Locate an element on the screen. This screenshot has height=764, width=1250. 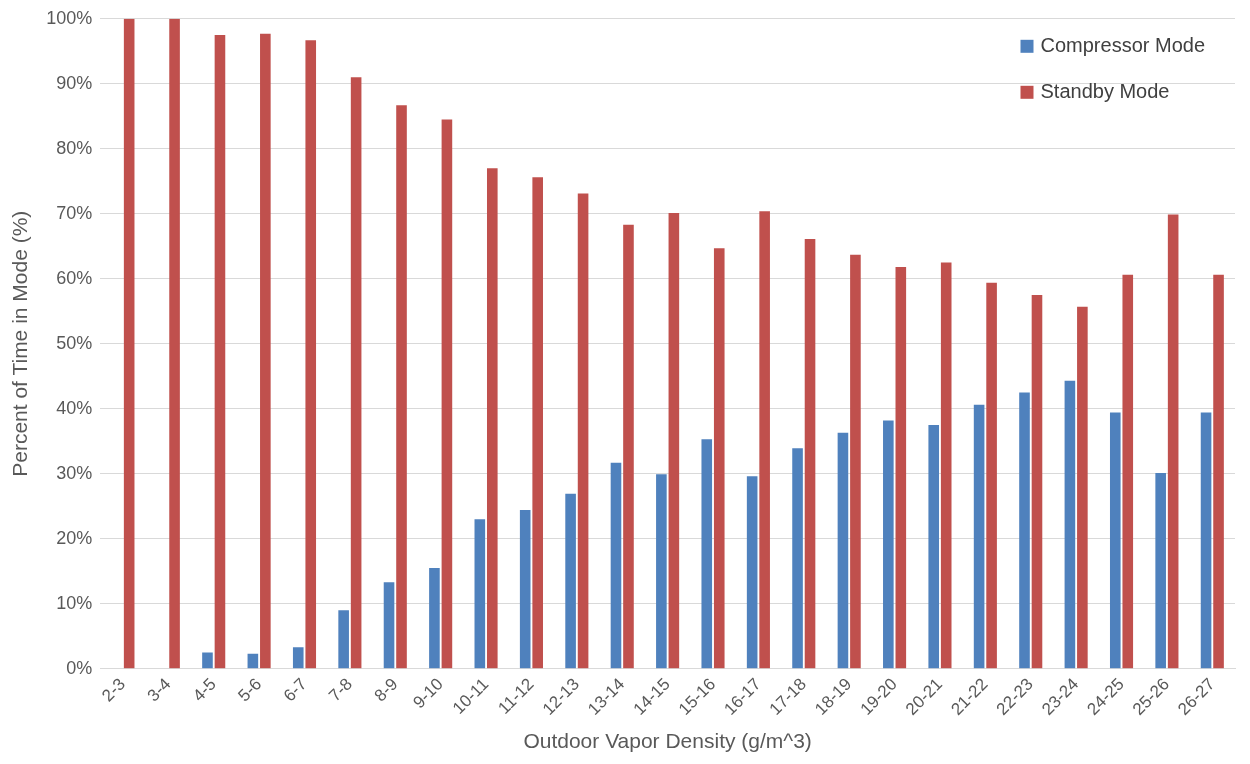
x-tick-label: 3-4 is located at coordinates (159, 690).